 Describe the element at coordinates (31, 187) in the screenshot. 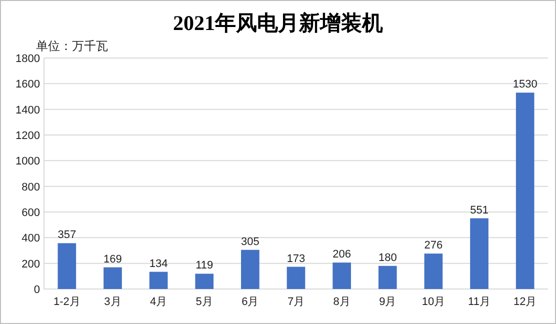

I see `y-tick-label: 800` at that location.